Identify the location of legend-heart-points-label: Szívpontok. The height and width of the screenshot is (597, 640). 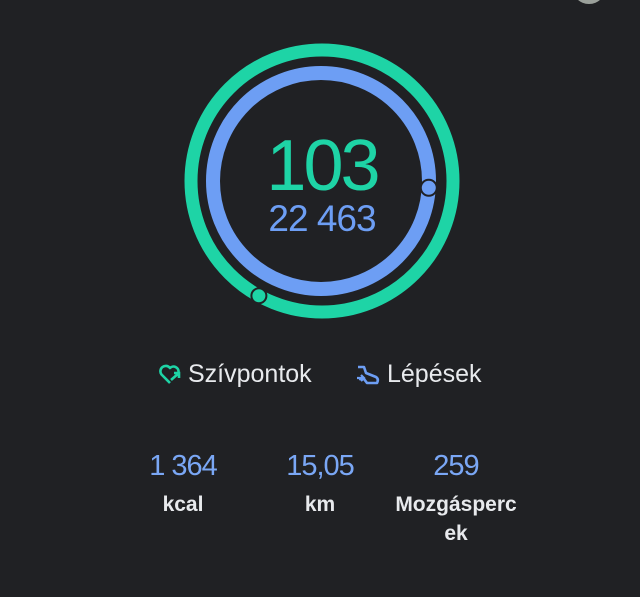
(250, 374).